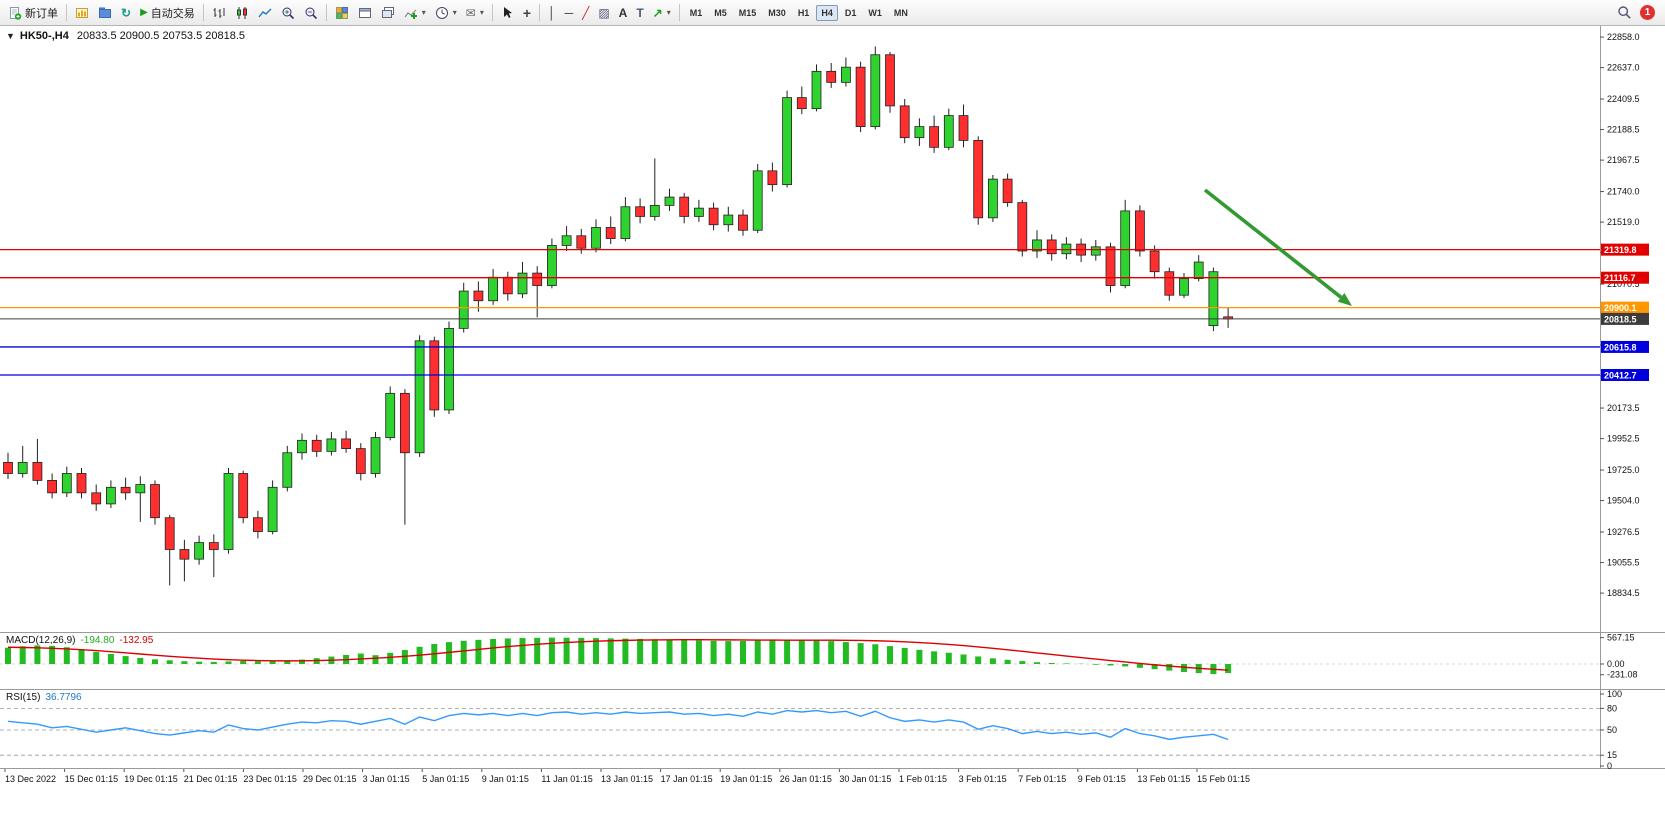 The height and width of the screenshot is (839, 1665). I want to click on new-chart-button, so click(82, 13).